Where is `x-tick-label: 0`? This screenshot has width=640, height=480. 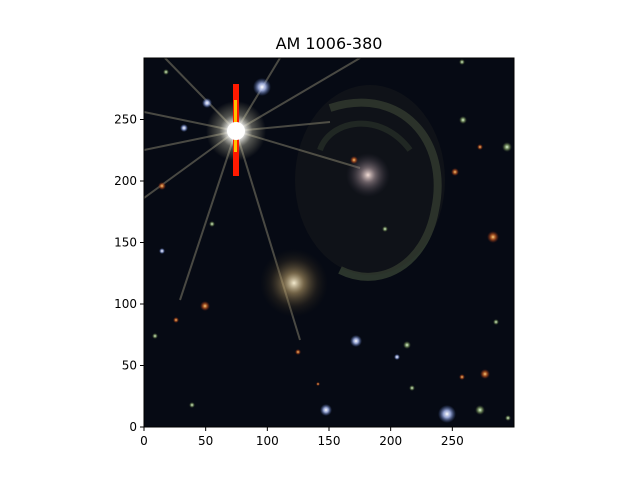
x-tick-label: 0 is located at coordinates (144, 441).